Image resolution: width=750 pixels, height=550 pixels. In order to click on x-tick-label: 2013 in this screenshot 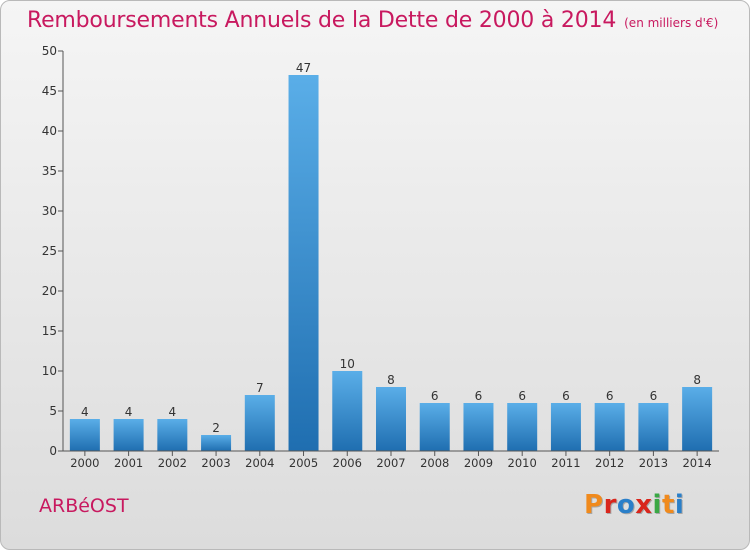, I will do `click(653, 463)`.